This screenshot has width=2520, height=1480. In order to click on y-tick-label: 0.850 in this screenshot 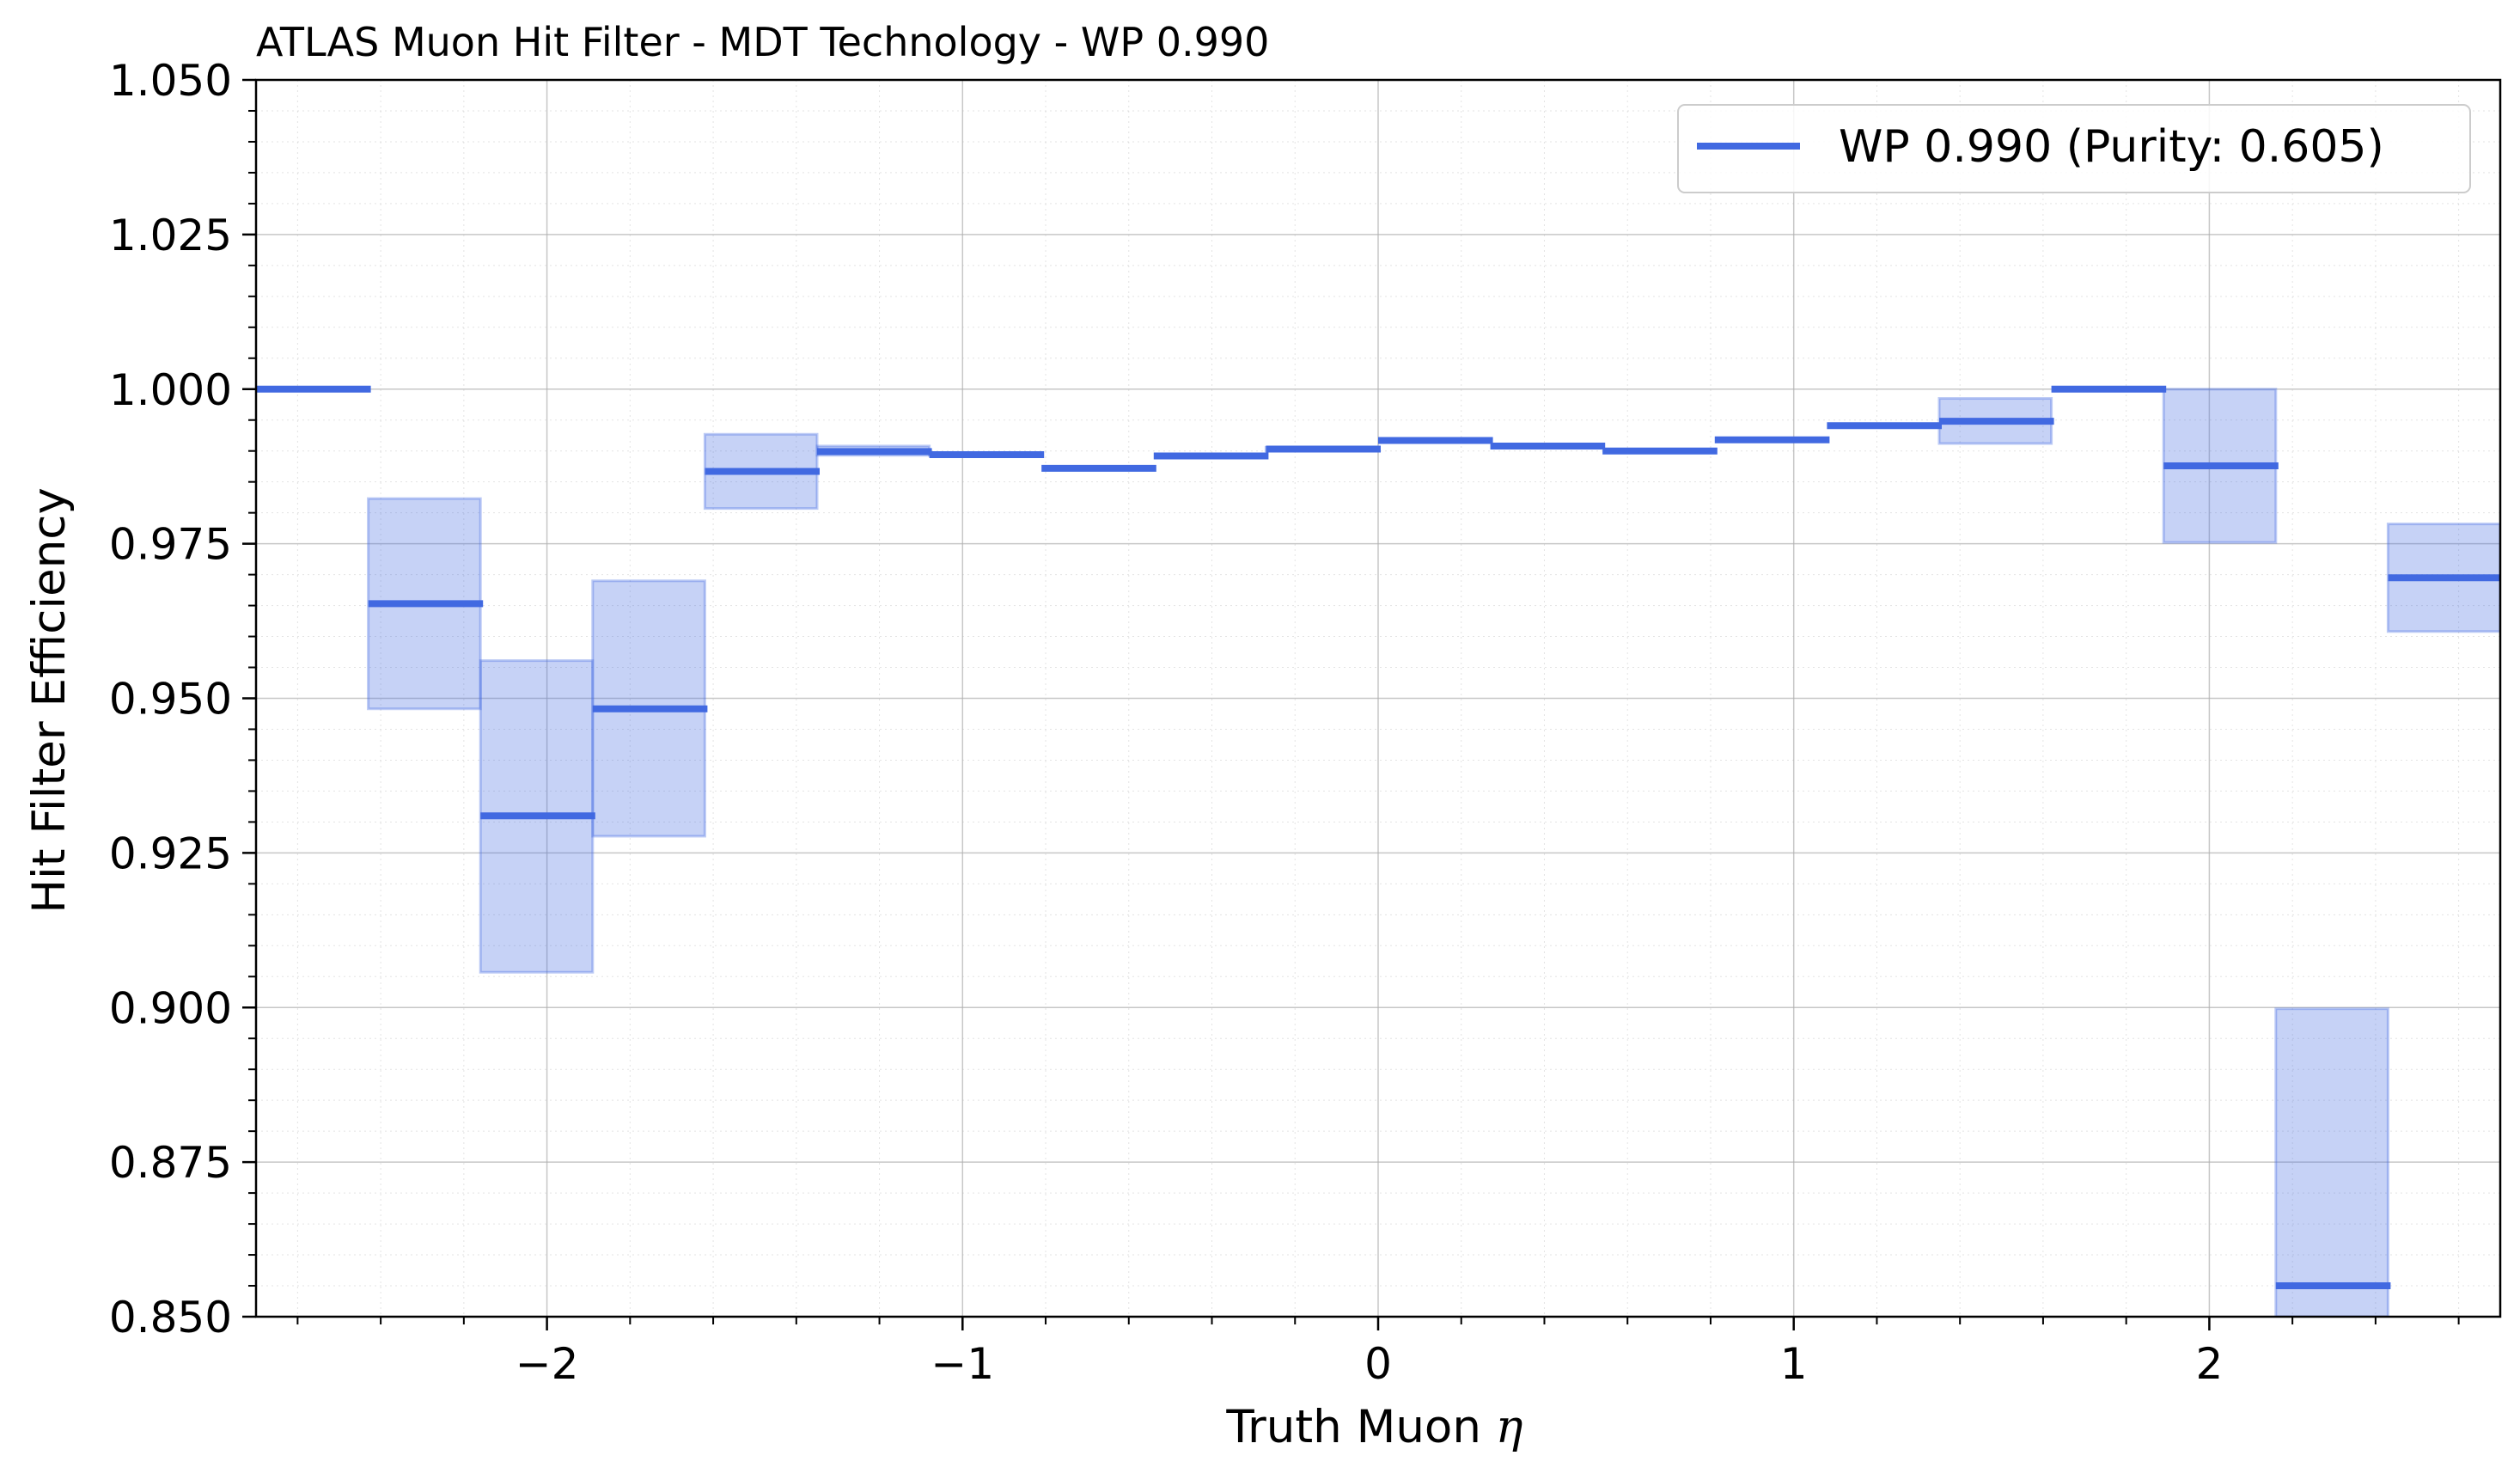, I will do `click(170, 1317)`.